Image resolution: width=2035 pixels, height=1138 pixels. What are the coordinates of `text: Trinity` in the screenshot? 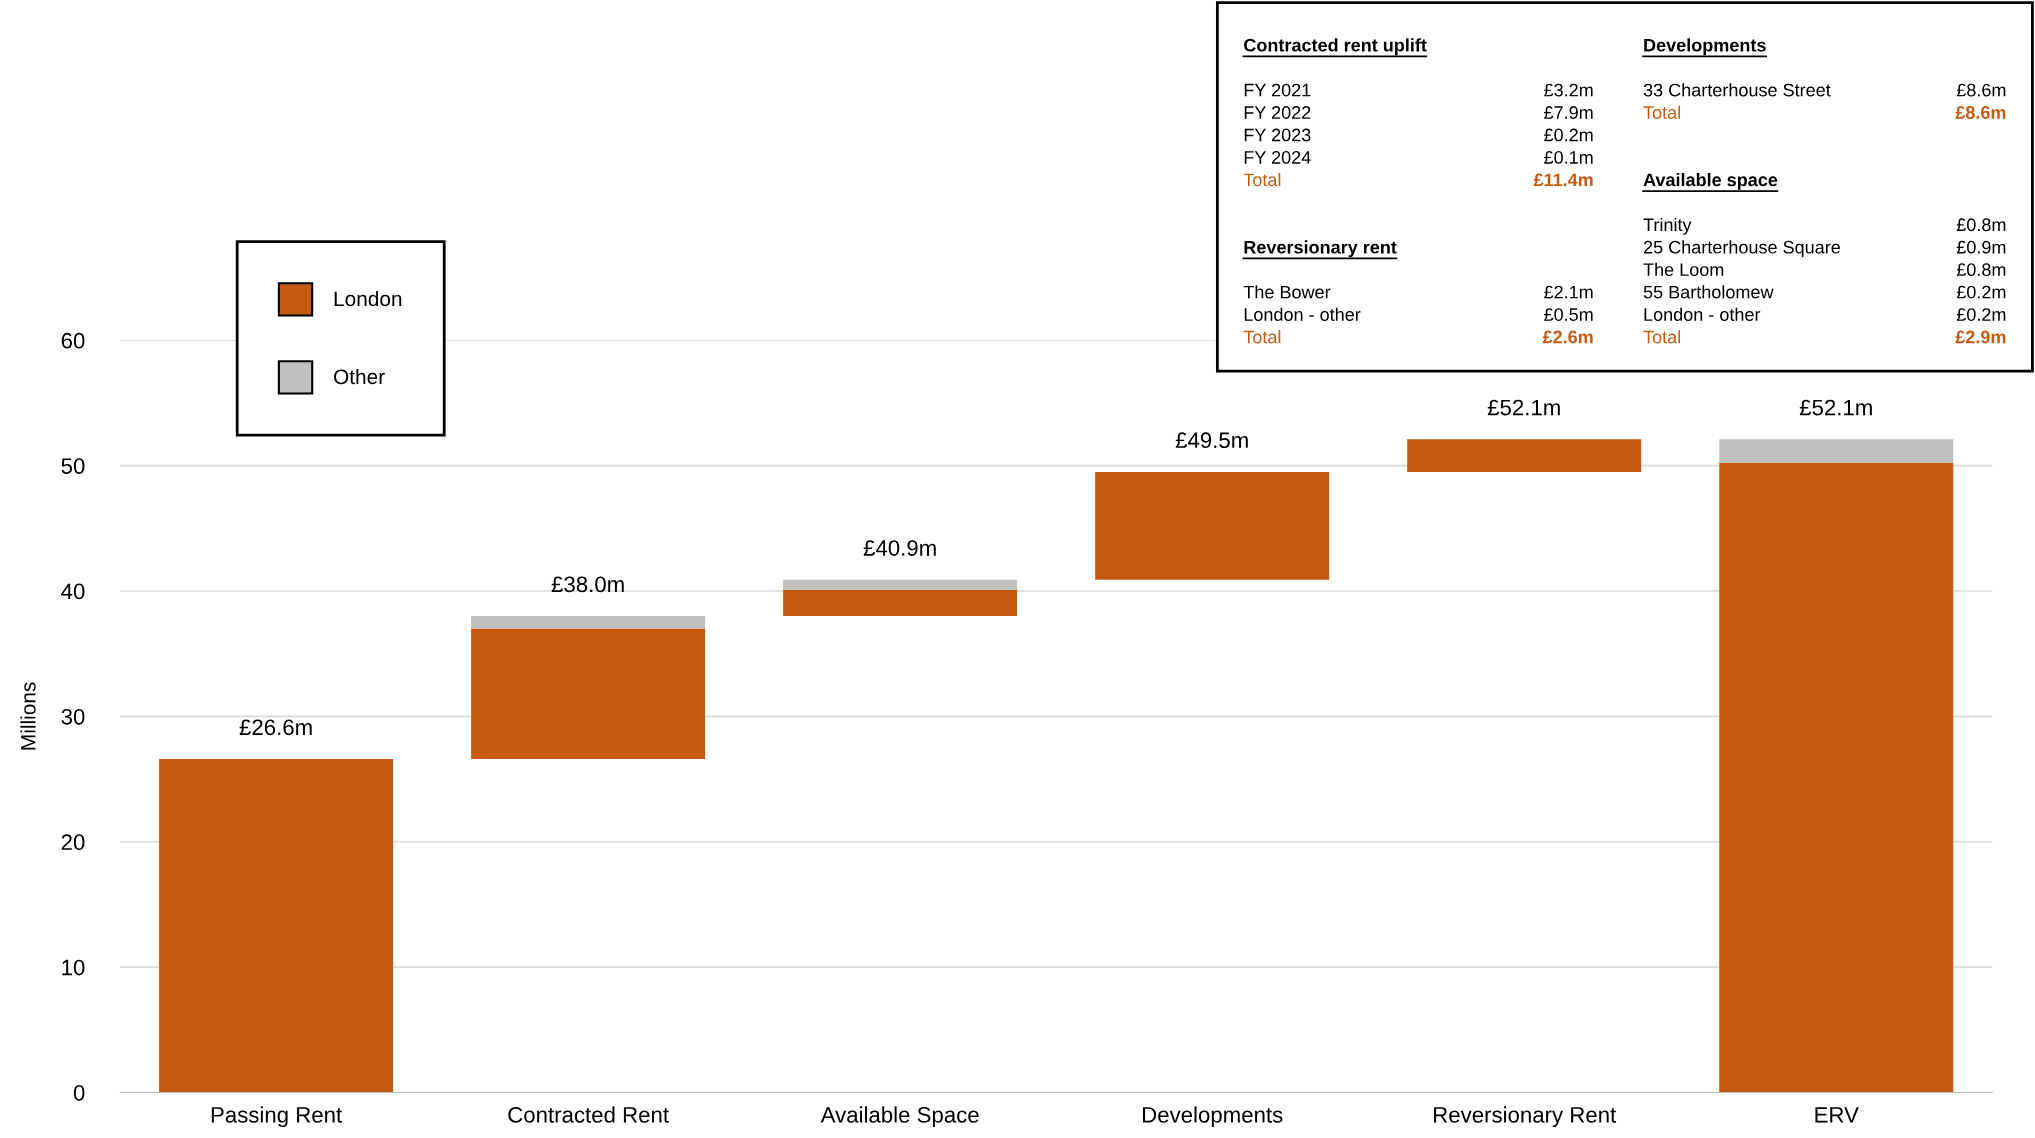 It's located at (1667, 226).